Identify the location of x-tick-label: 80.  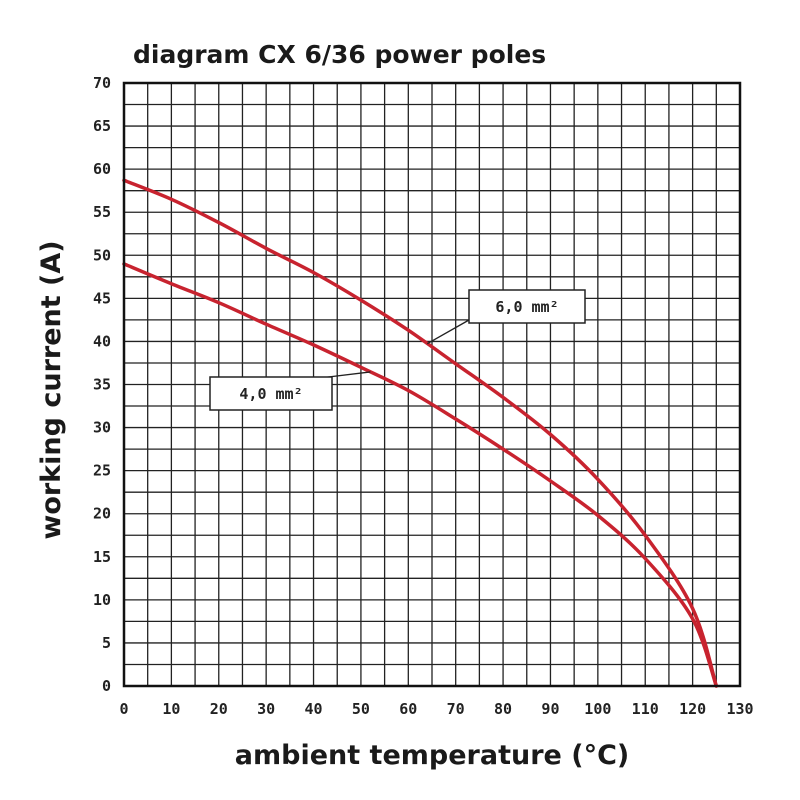
(503, 709).